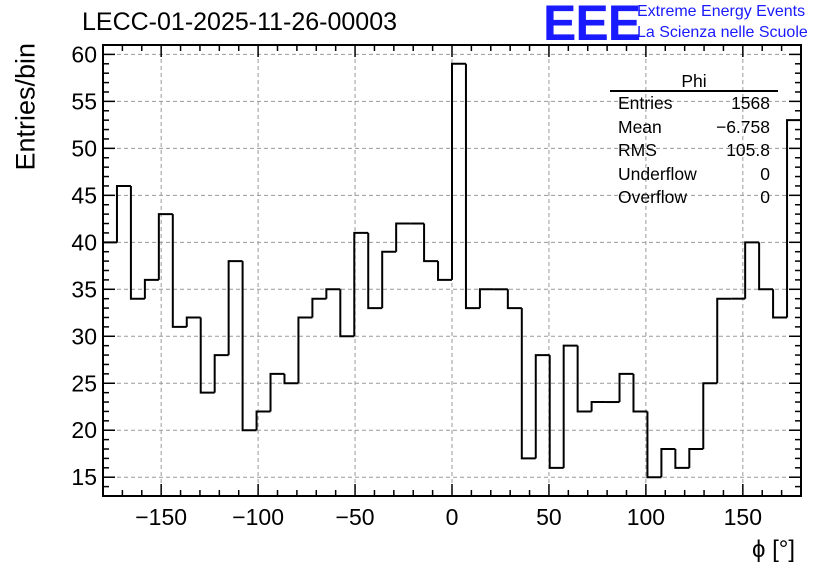 Image resolution: width=836 pixels, height=572 pixels. Describe the element at coordinates (774, 549) in the screenshot. I see `x-axis-label: ϕ [°]` at that location.